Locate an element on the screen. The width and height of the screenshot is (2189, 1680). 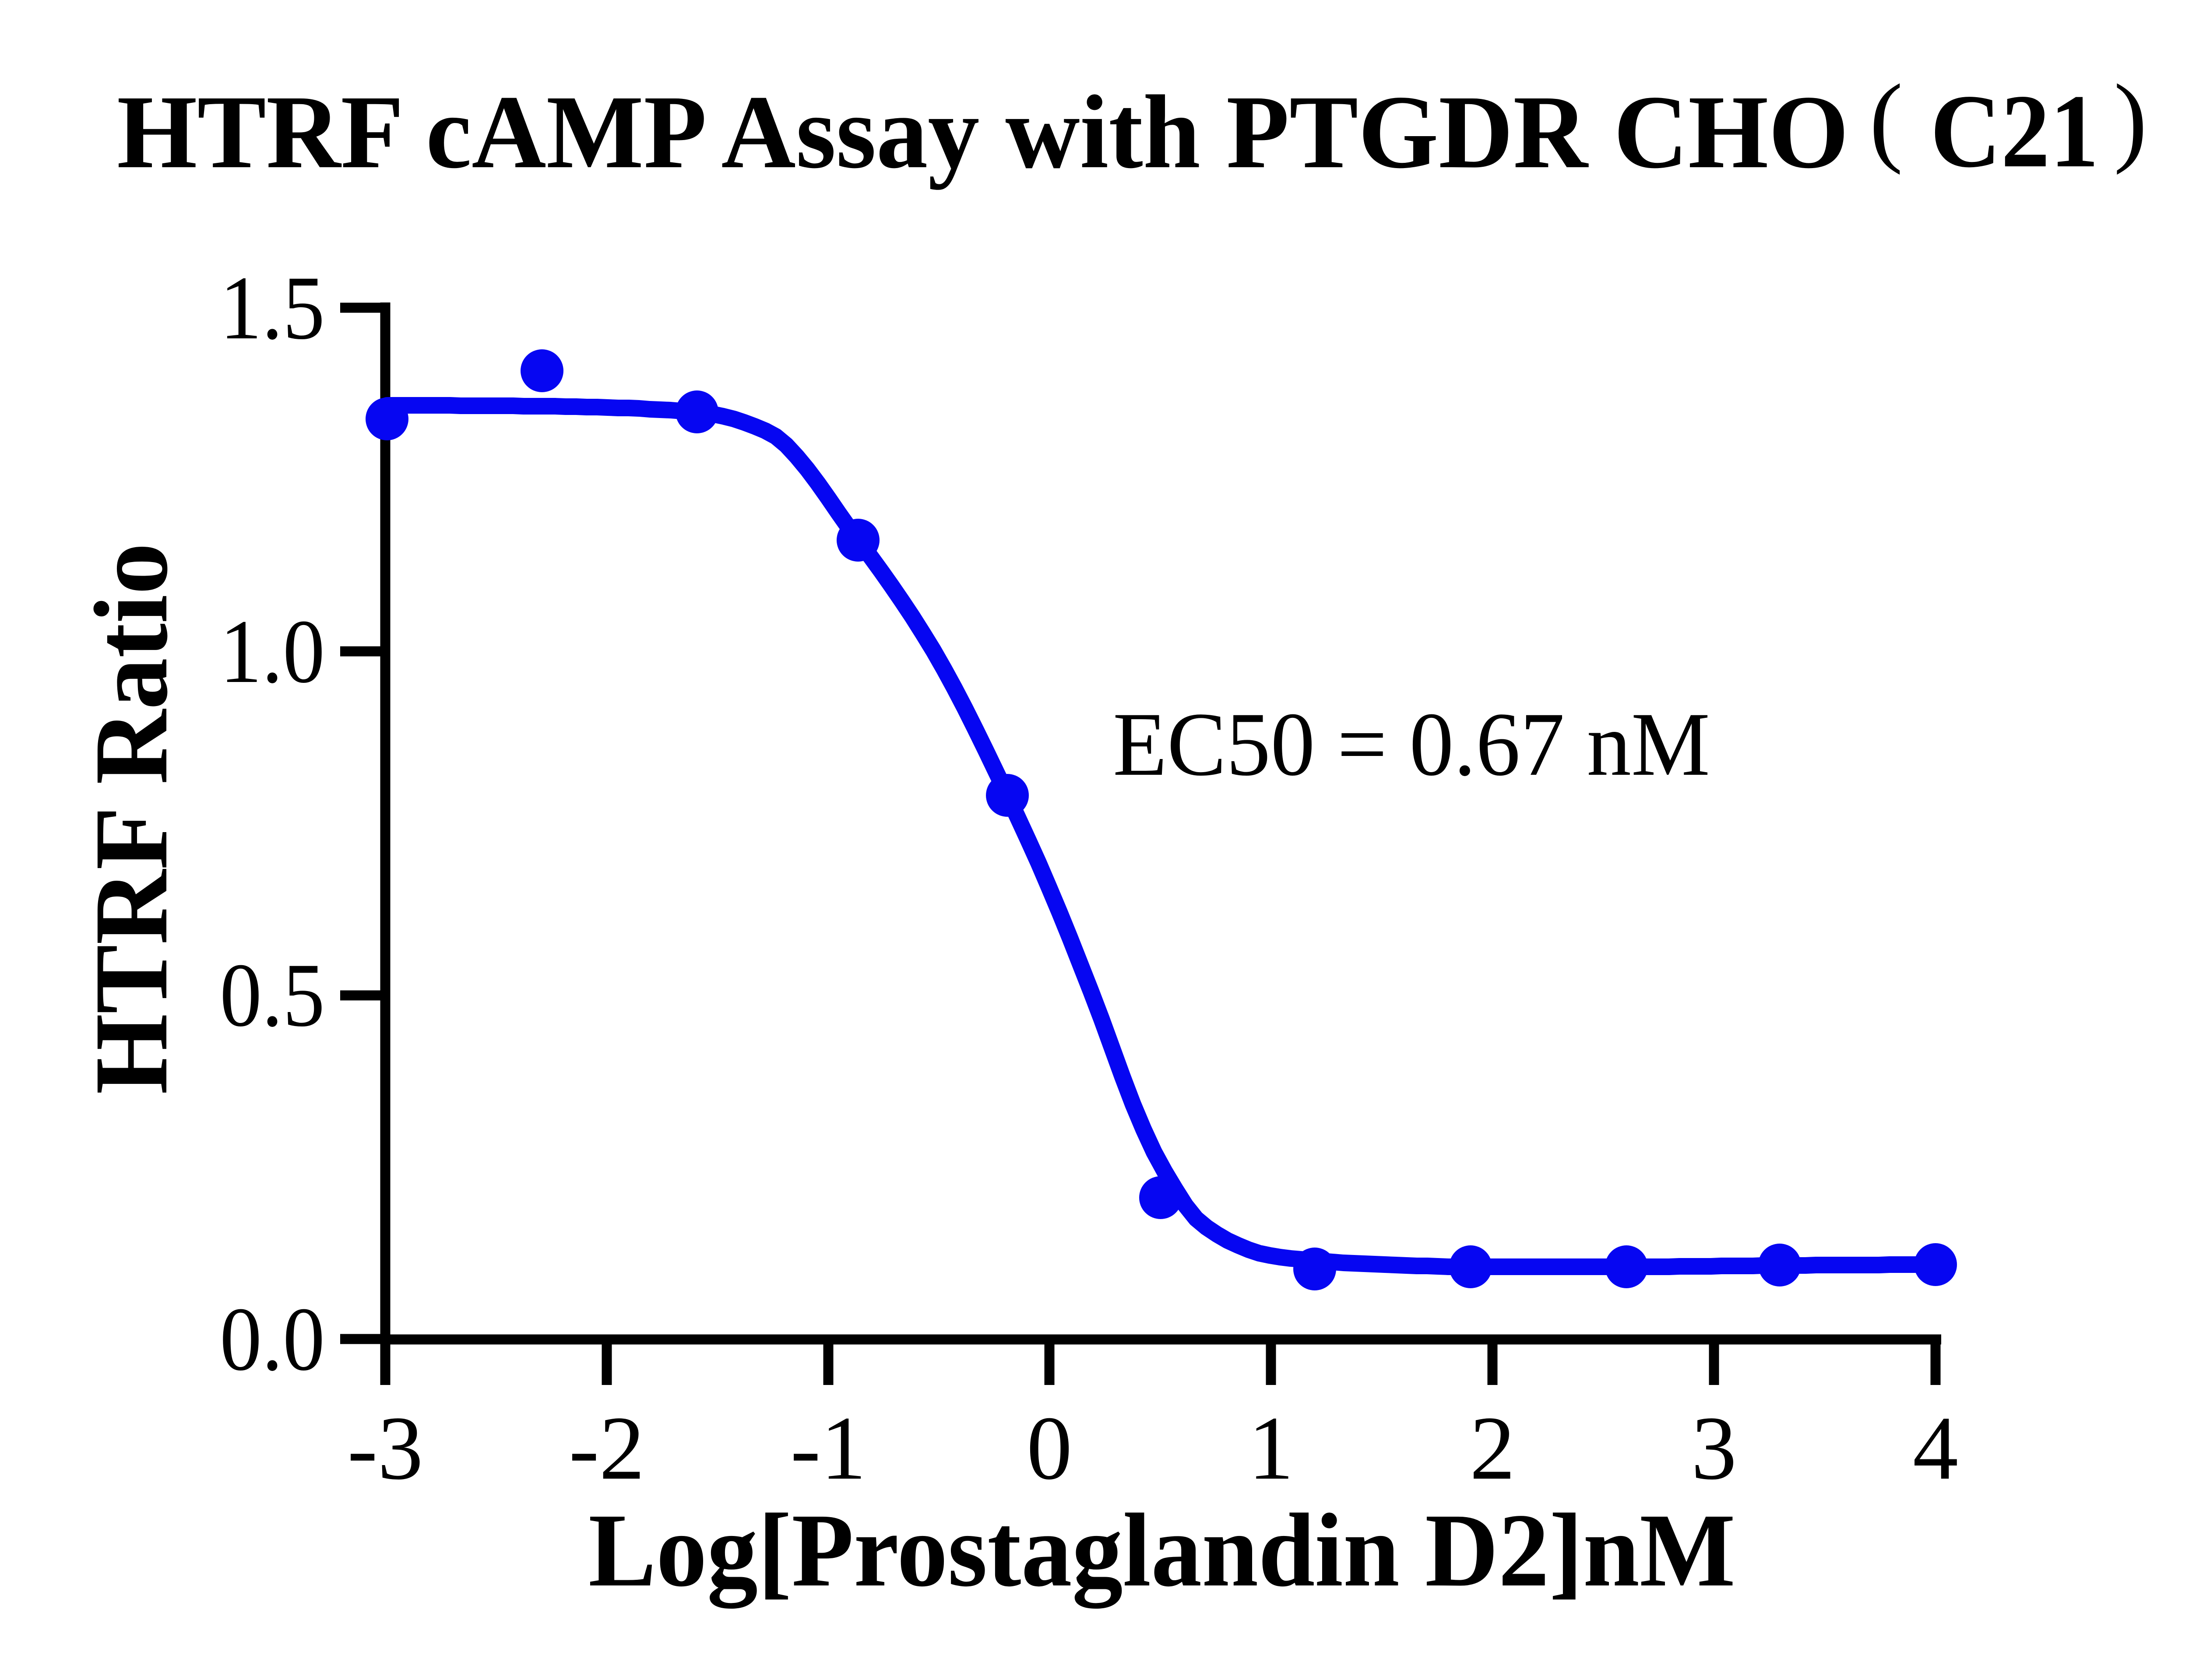
svg-text: Log[Prostaglandin D2]nM is located at coordinates (1162, 1550).